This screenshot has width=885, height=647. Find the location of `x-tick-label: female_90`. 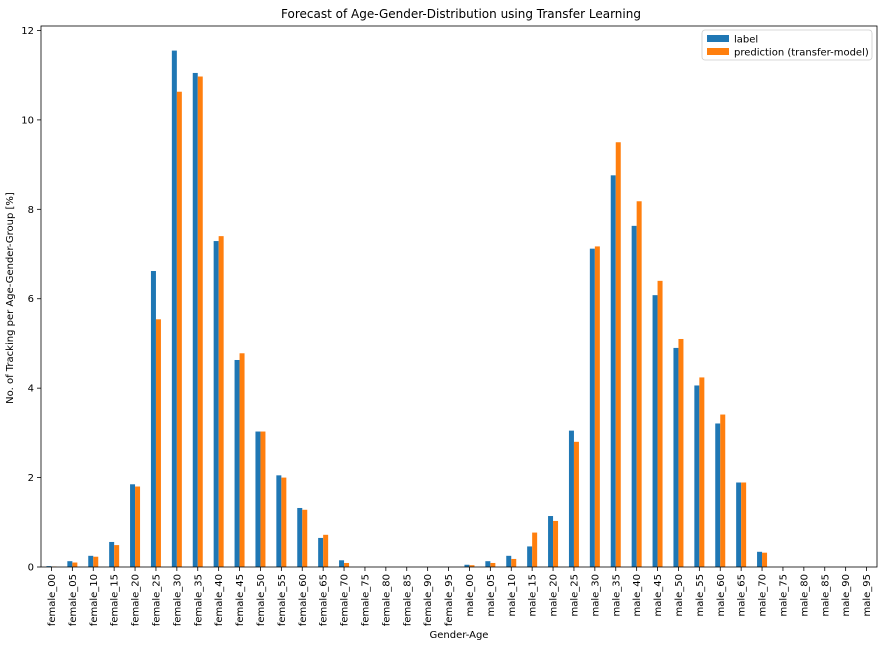

x-tick-label: female_90 is located at coordinates (428, 600).